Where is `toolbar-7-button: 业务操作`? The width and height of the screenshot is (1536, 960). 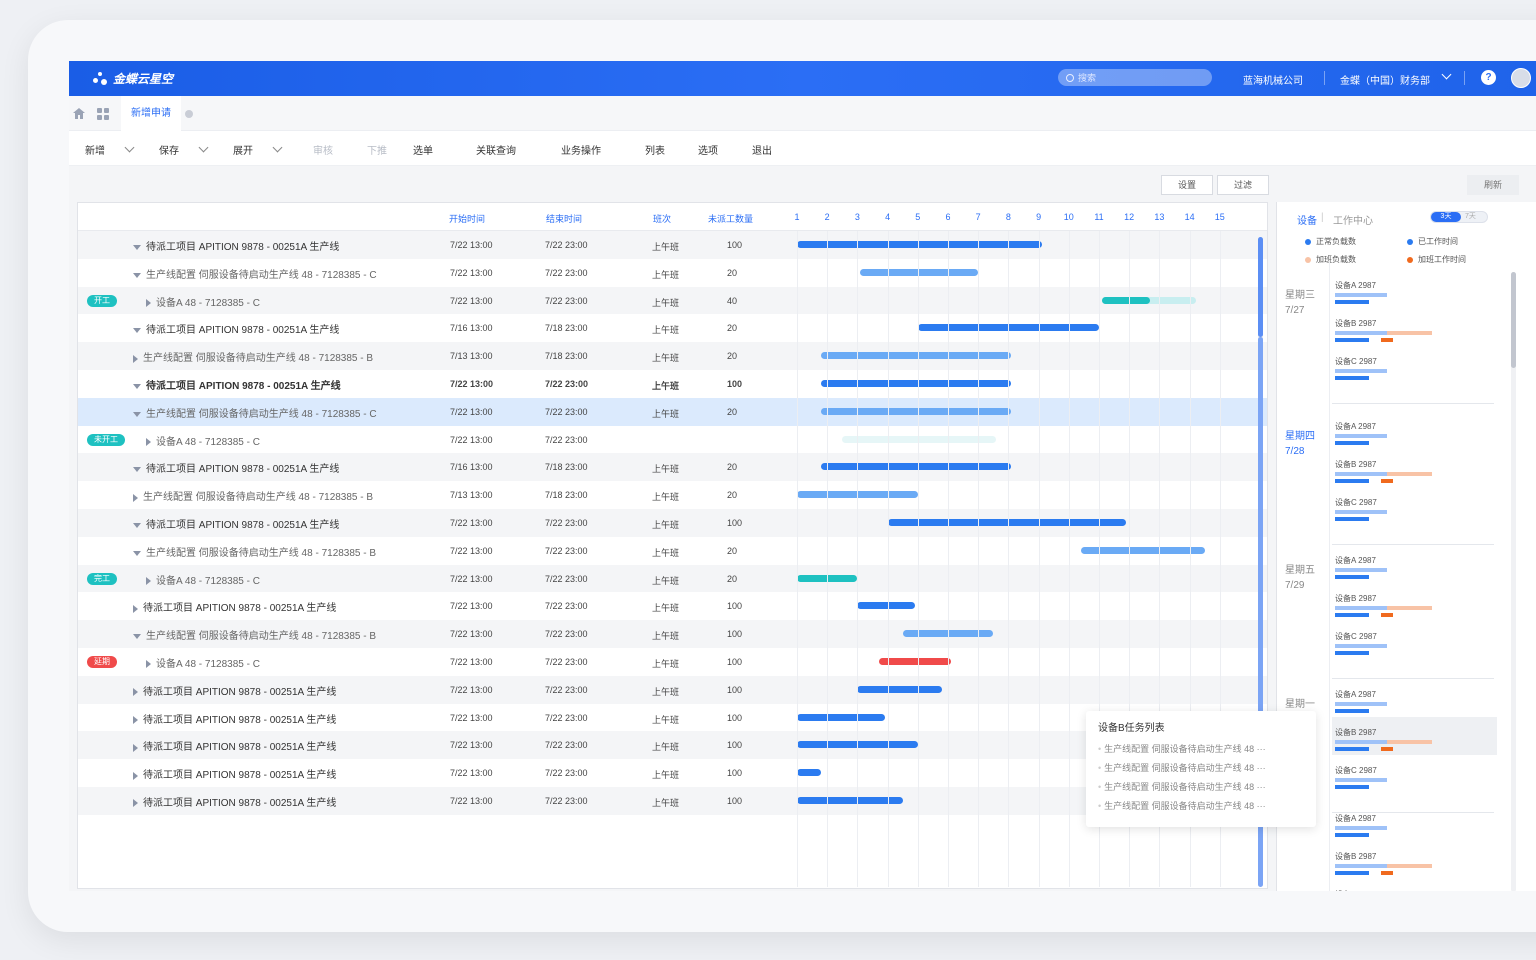 toolbar-7-button: 业务操作 is located at coordinates (581, 151).